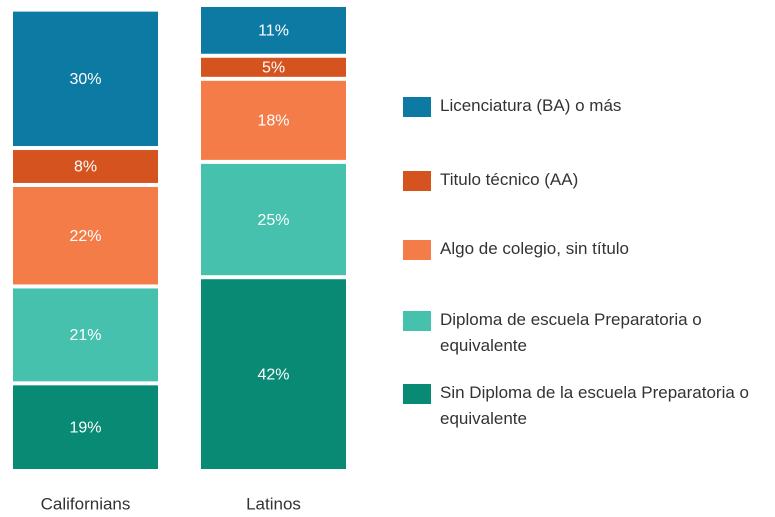  I want to click on value-label: 8%, so click(85, 167).